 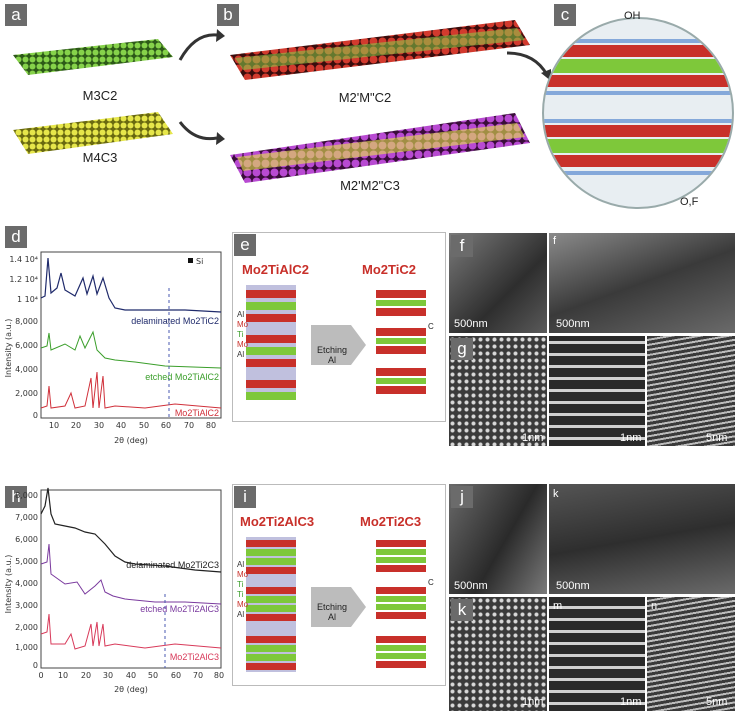 What do you see at coordinates (99, 425) in the screenshot?
I see `xrd-d-xtick: 30` at bounding box center [99, 425].